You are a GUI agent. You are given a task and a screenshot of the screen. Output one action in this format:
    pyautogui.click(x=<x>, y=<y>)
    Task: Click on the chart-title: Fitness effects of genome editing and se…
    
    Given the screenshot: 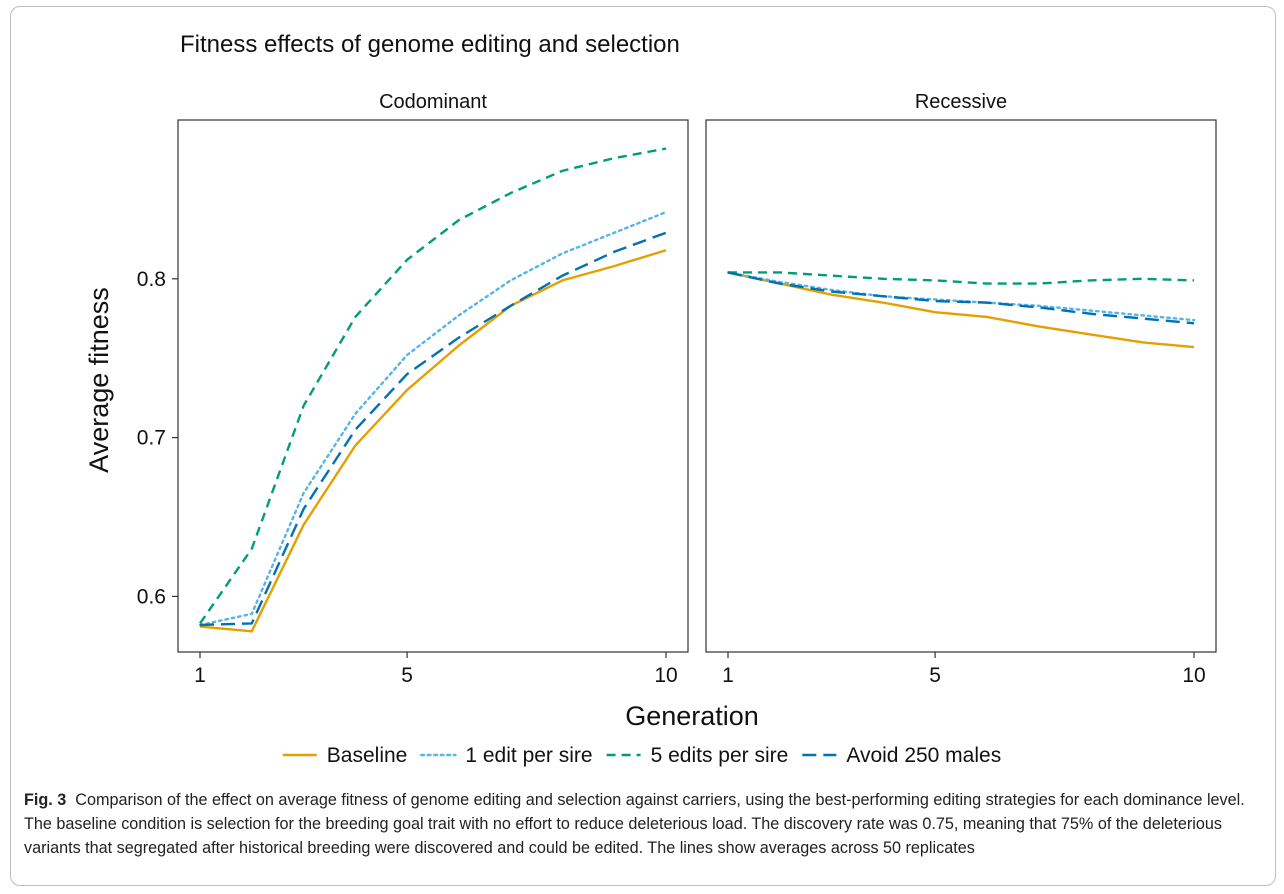 What is the action you would take?
    pyautogui.click(x=430, y=44)
    